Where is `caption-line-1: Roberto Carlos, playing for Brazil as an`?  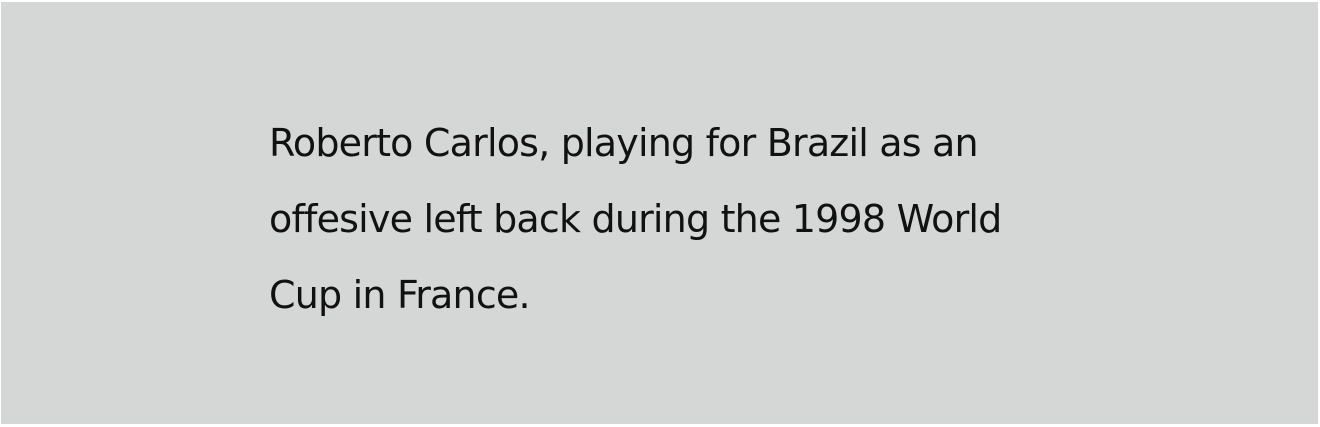
caption-line-1: Roberto Carlos, playing for Brazil as an is located at coordinates (624, 143).